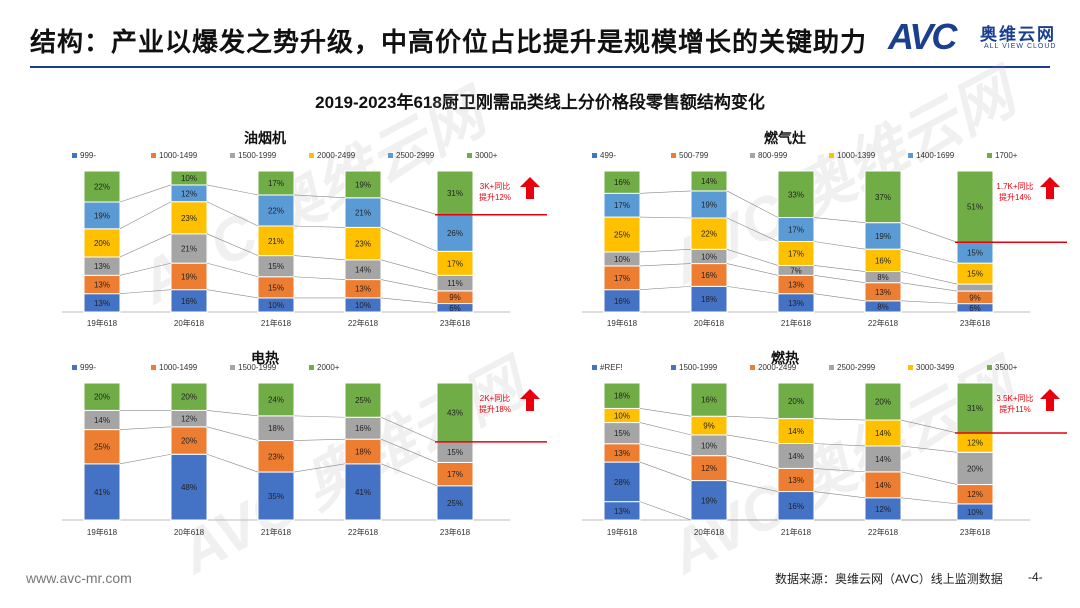 The image size is (1080, 608). I want to click on legend-label: 1000-1399, so click(856, 155).